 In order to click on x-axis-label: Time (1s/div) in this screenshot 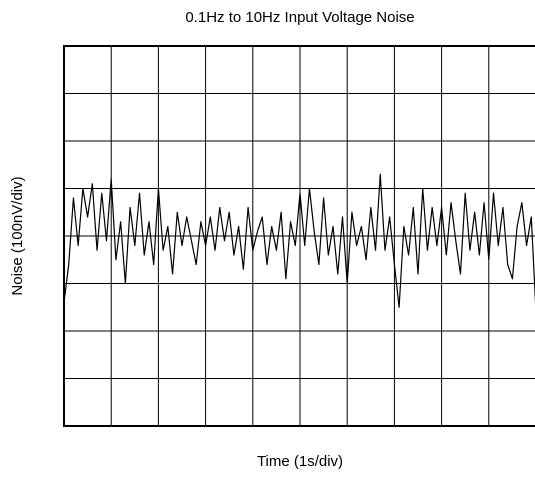, I will do `click(300, 461)`.